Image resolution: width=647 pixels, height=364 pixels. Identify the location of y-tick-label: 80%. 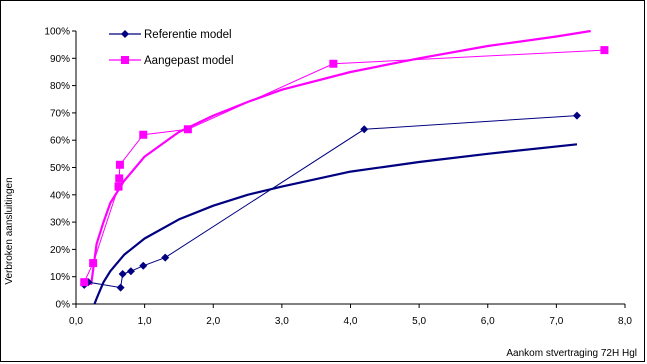
(60, 86).